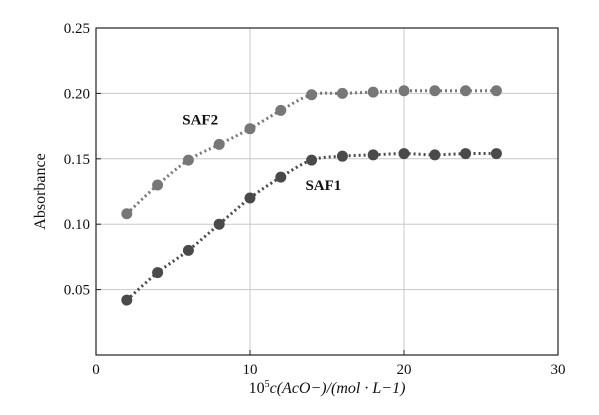 The image size is (599, 415). Describe the element at coordinates (250, 370) in the screenshot. I see `x-tick-label: 10` at that location.